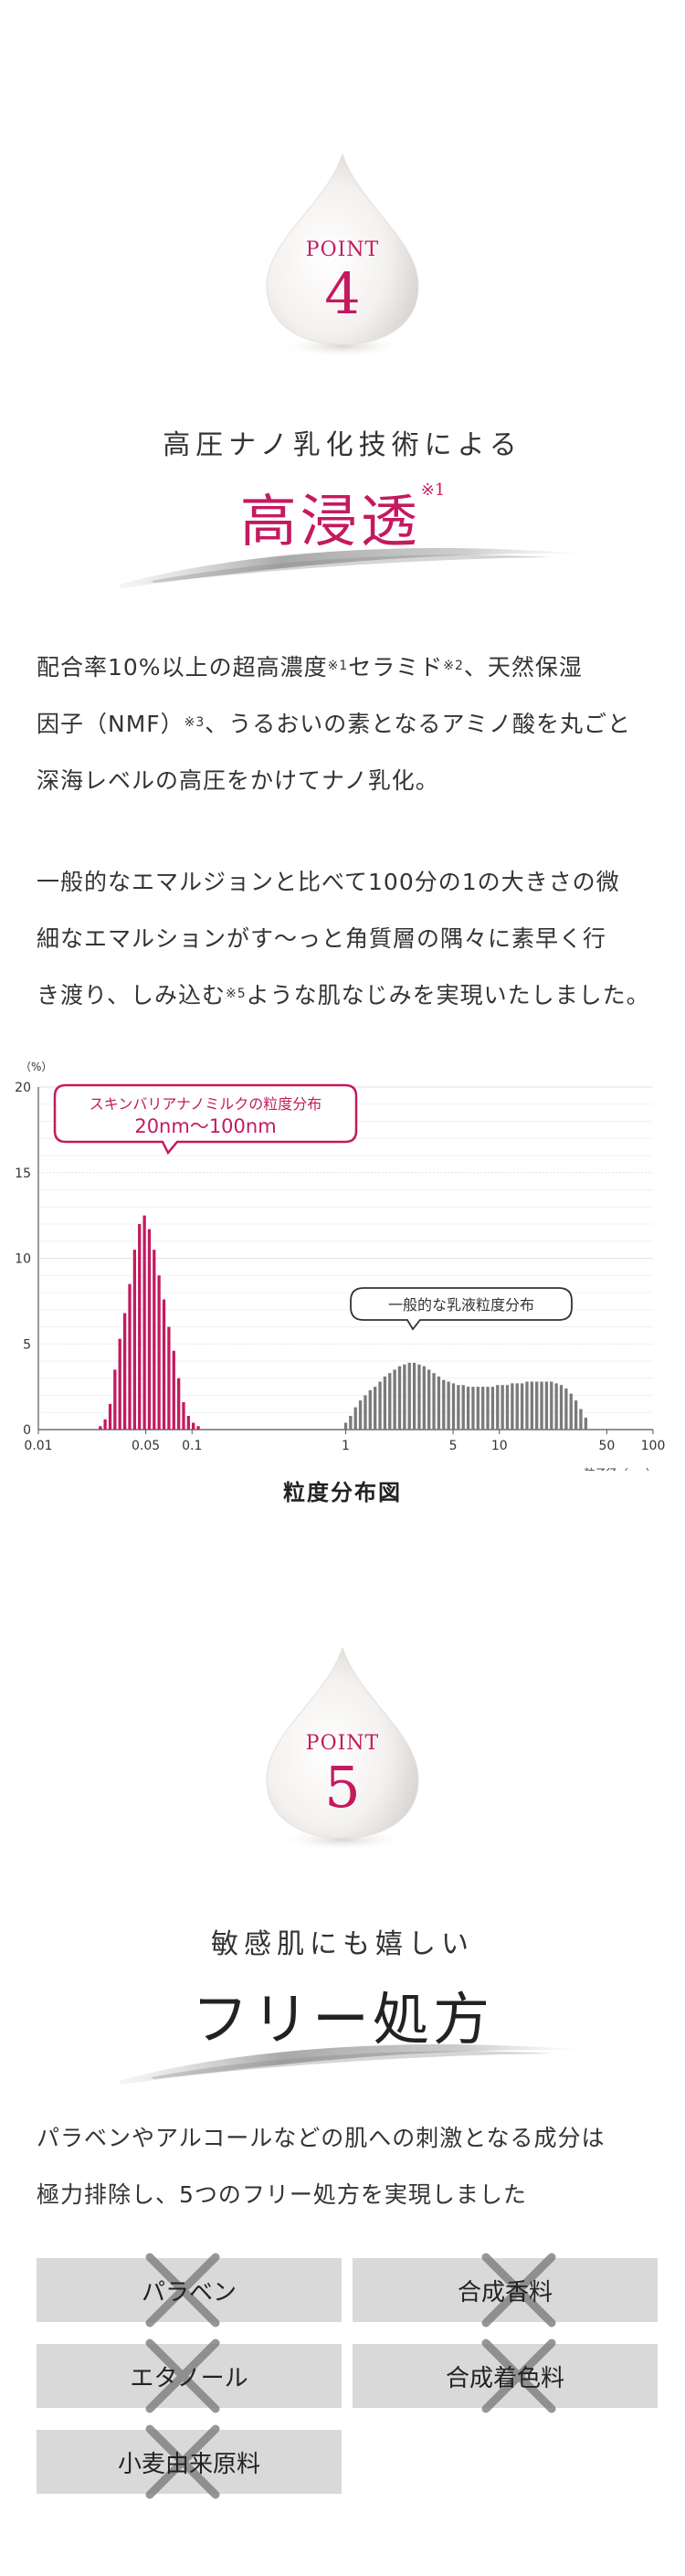 The height and width of the screenshot is (2576, 685). What do you see at coordinates (342, 1743) in the screenshot?
I see `point5-word: POINT` at bounding box center [342, 1743].